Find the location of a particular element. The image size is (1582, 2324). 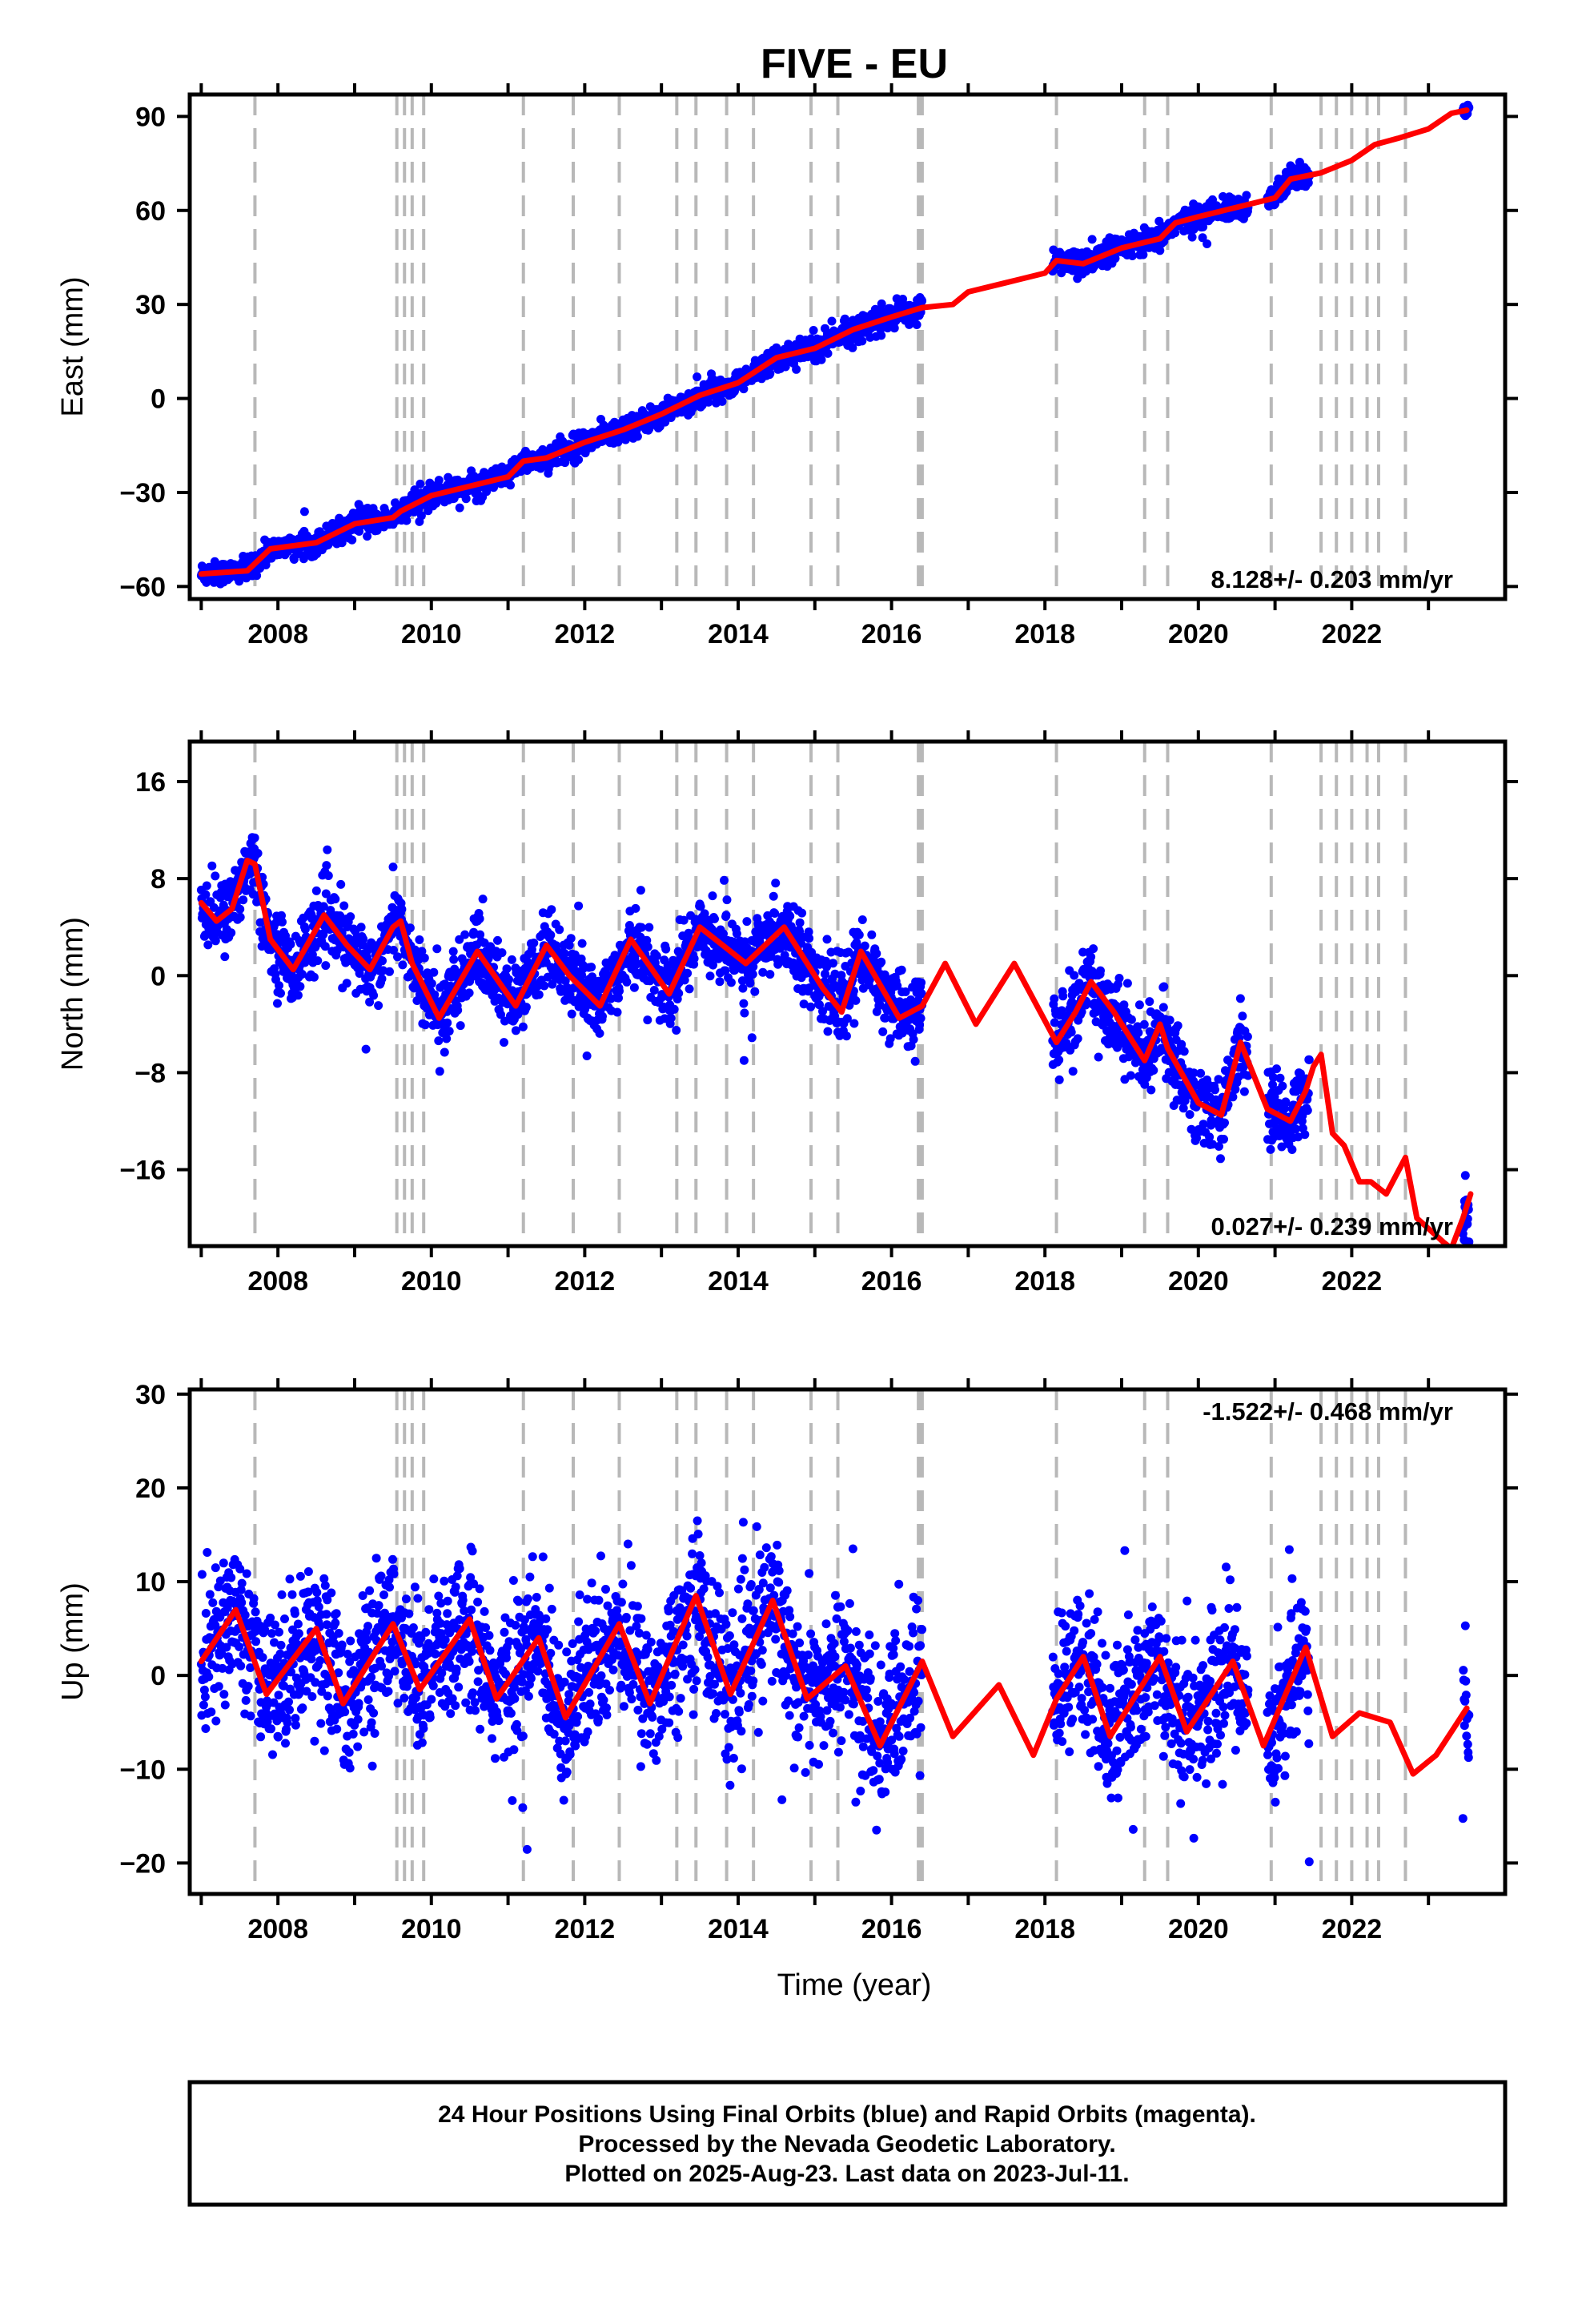

y-tick-label: 30 is located at coordinates (151, 305).